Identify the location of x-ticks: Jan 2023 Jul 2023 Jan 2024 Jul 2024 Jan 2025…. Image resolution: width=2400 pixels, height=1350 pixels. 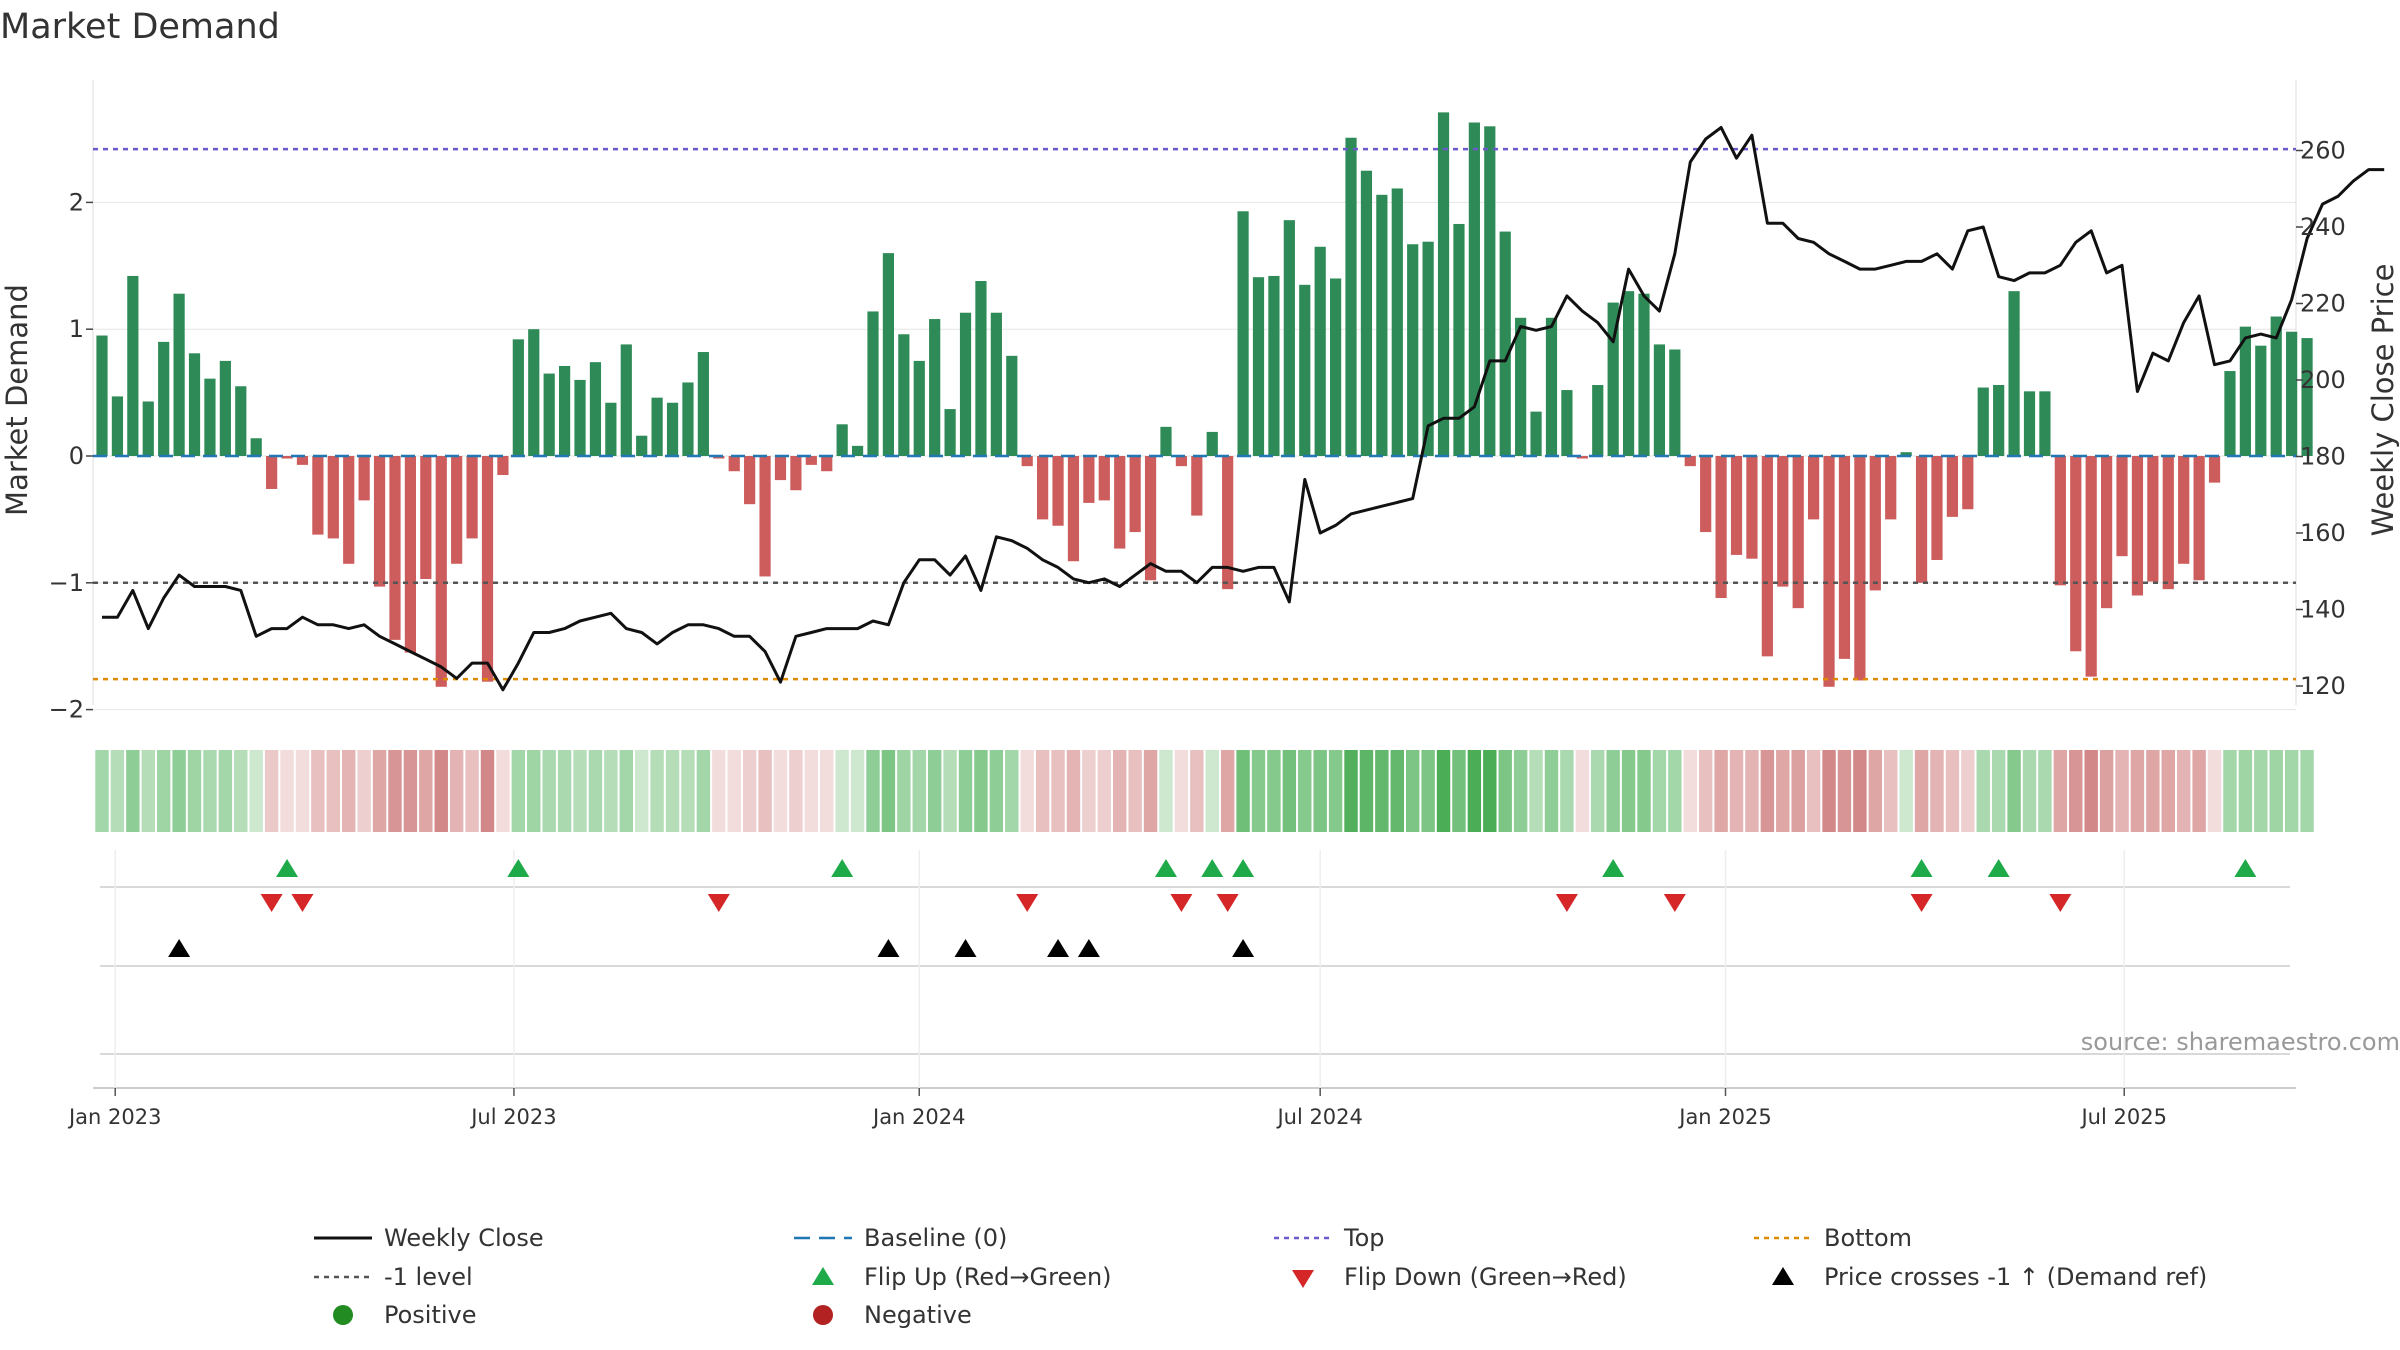
(1117, 1108).